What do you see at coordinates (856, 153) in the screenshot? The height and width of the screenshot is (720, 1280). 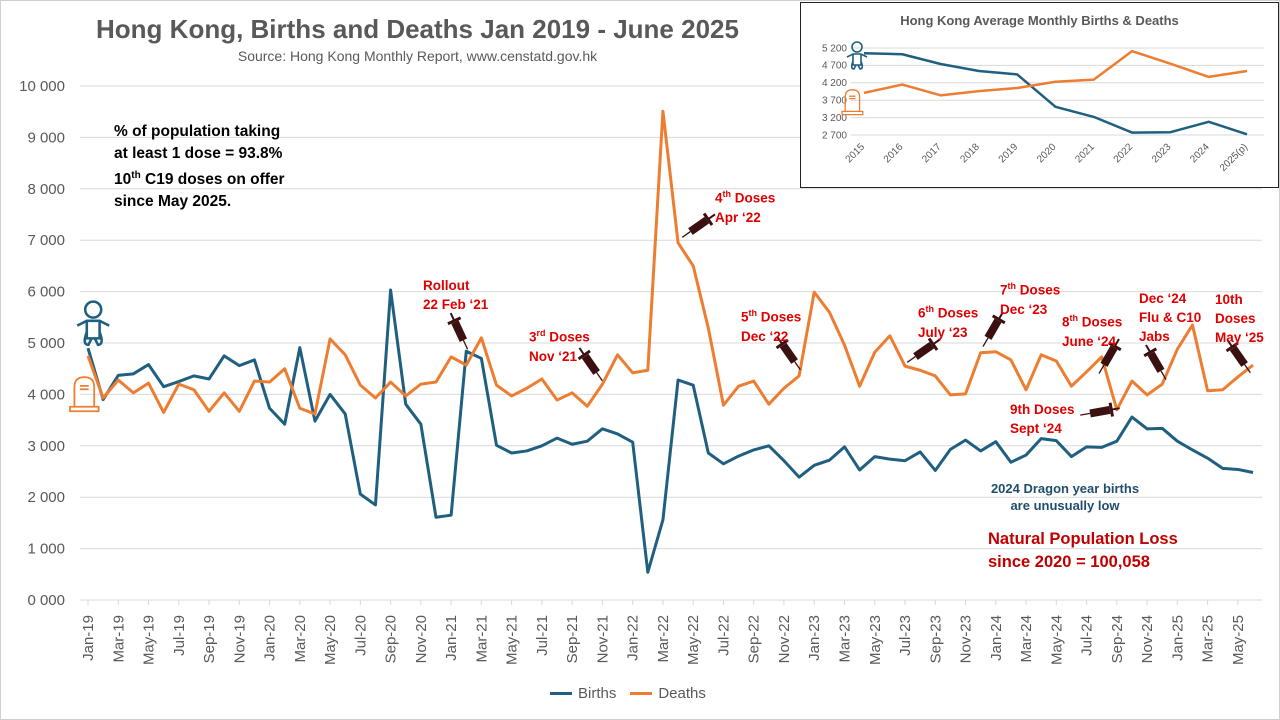 I see `x-tick-label: 2015` at bounding box center [856, 153].